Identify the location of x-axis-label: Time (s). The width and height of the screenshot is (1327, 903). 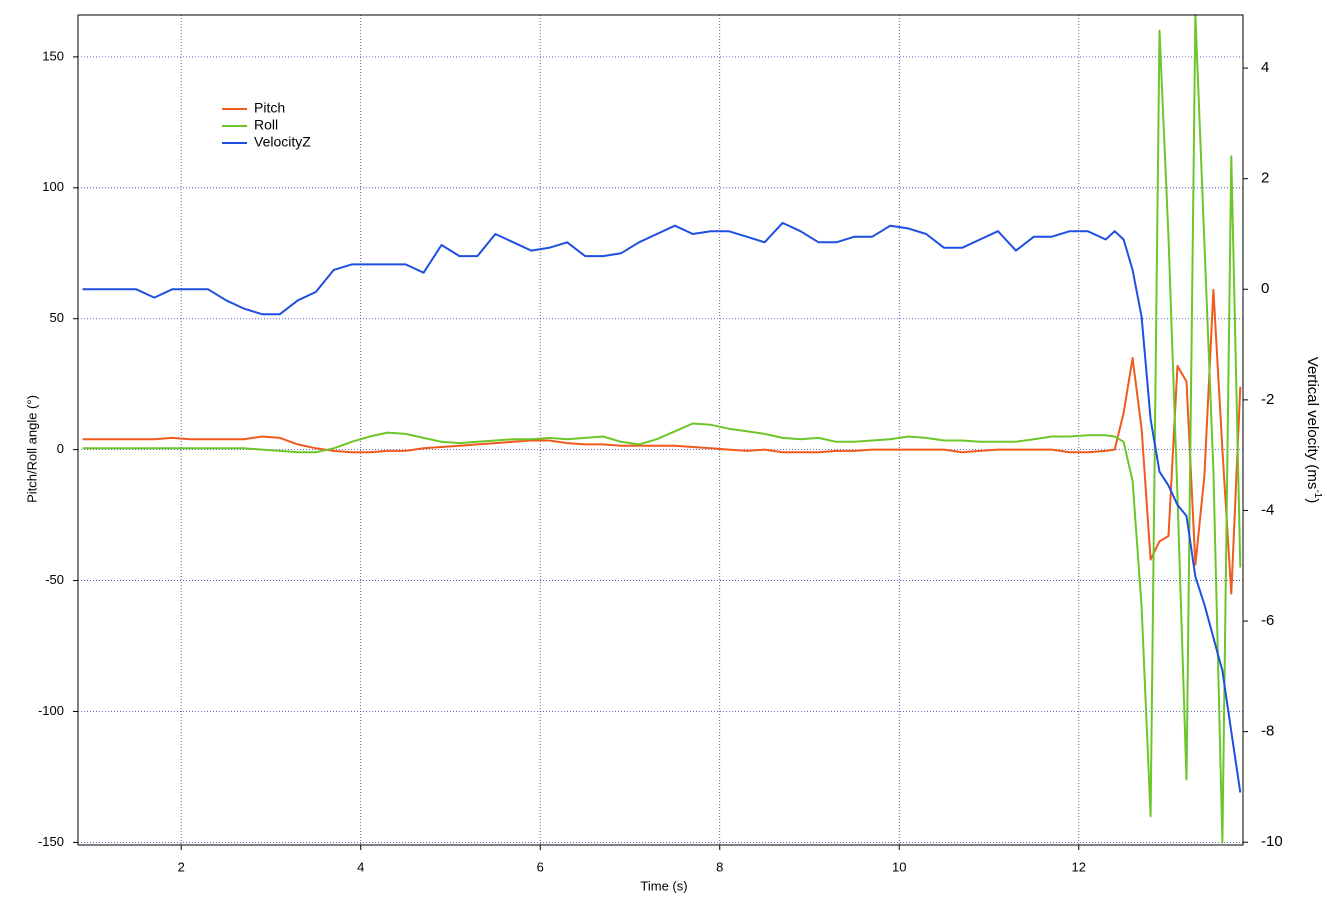
(663, 885).